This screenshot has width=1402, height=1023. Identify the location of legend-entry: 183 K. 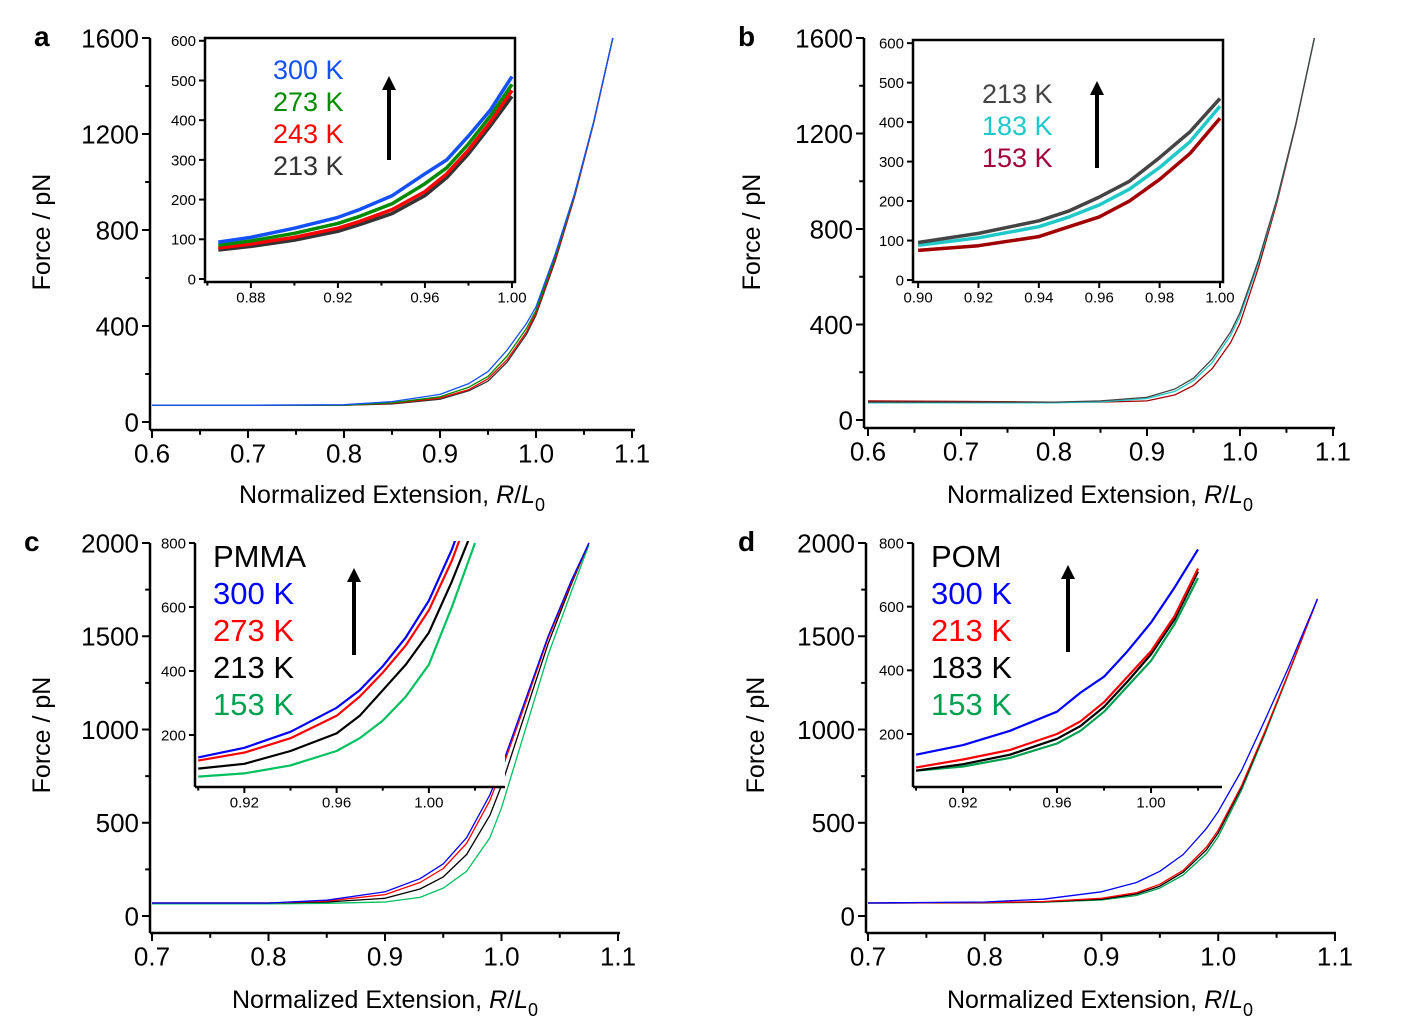
(1017, 126).